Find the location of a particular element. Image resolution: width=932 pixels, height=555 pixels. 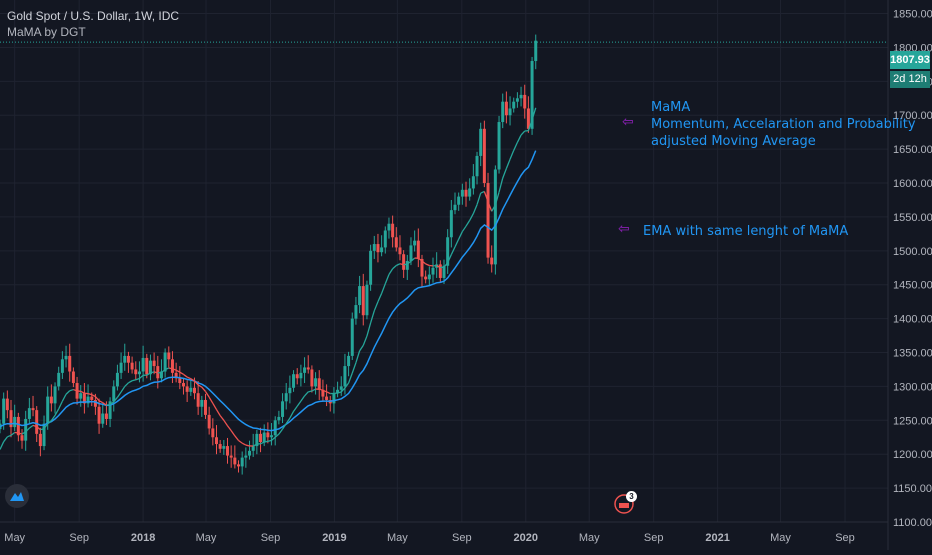

time-axis-label: 2021 is located at coordinates (717, 538).